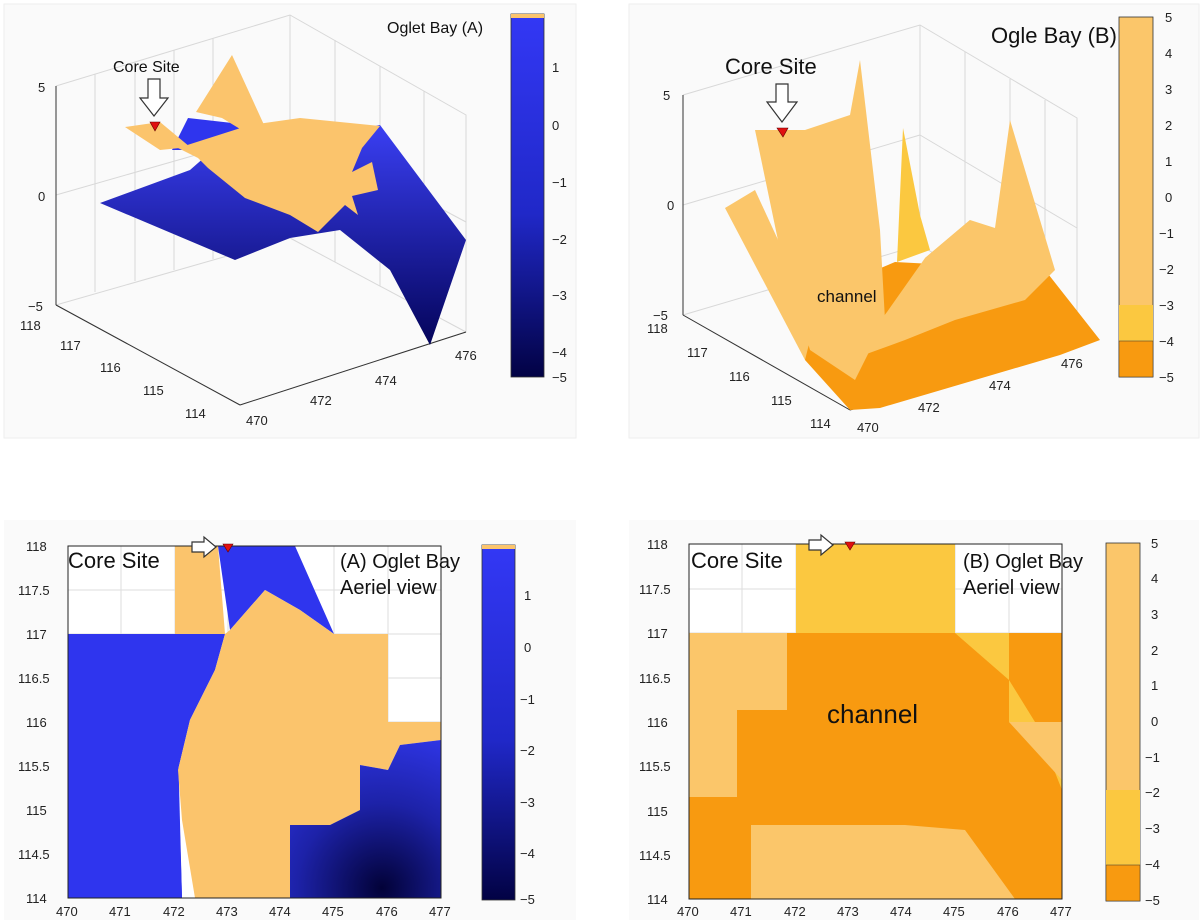 The width and height of the screenshot is (1203, 920). Describe the element at coordinates (872, 714) in the screenshot. I see `panel-b-aerial-channel-label: channel` at that location.